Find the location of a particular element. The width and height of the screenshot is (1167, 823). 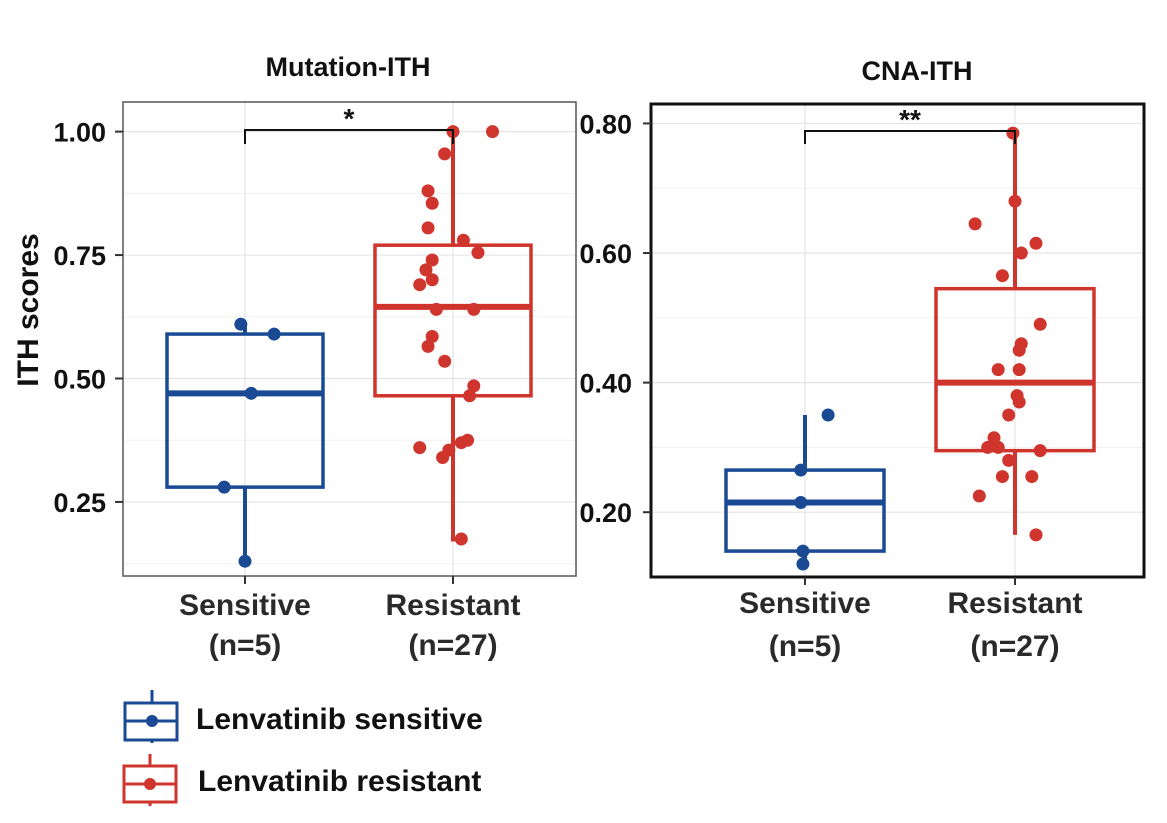

y-tick-label: 0.20 is located at coordinates (605, 513).